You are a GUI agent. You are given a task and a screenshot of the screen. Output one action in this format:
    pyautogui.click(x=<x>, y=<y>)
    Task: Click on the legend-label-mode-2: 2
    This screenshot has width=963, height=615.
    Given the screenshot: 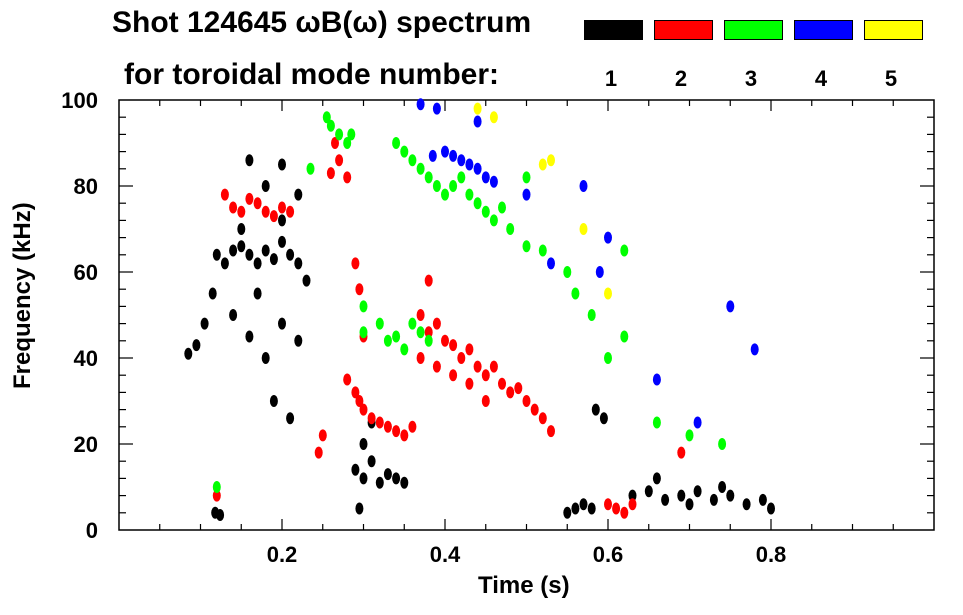 What is the action you would take?
    pyautogui.click(x=681, y=78)
    